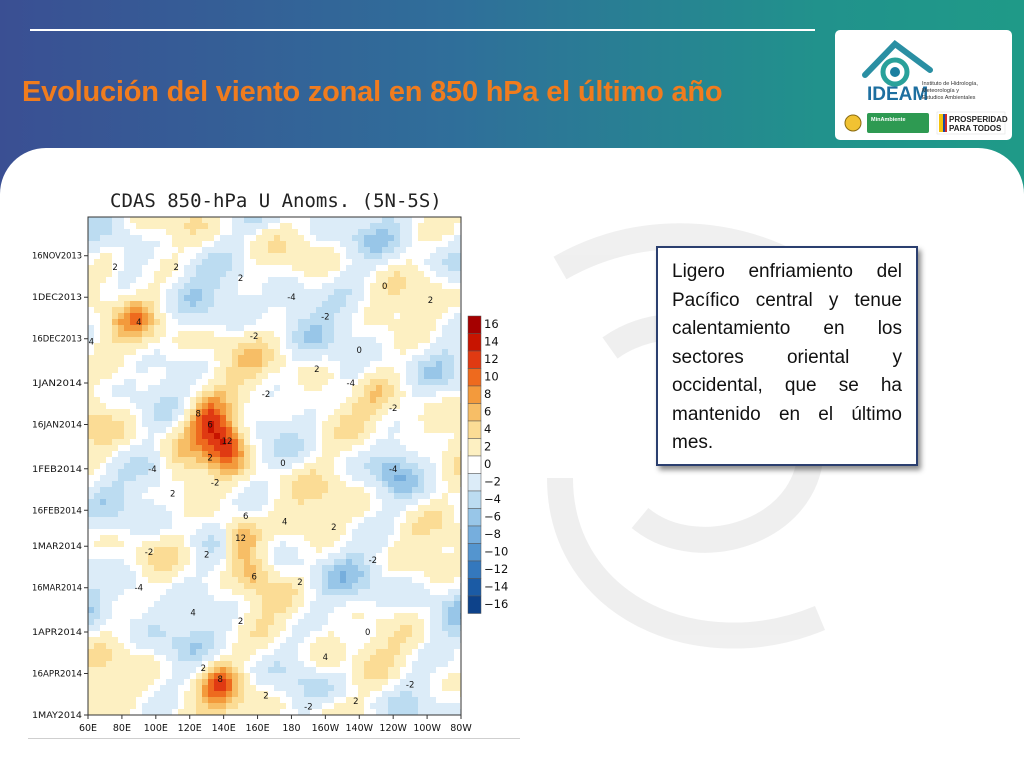 The image size is (1024, 768). What do you see at coordinates (491, 377) in the screenshot?
I see `colorbar-label: 10` at bounding box center [491, 377].